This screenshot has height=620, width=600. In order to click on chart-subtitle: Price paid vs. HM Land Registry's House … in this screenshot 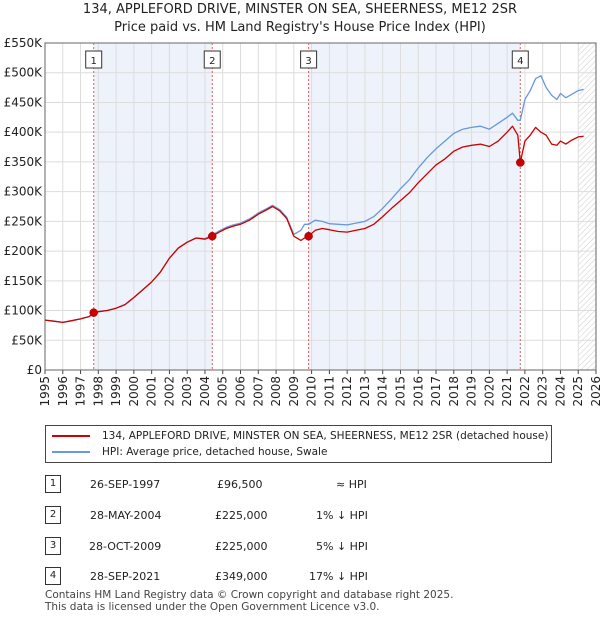, I will do `click(300, 27)`.